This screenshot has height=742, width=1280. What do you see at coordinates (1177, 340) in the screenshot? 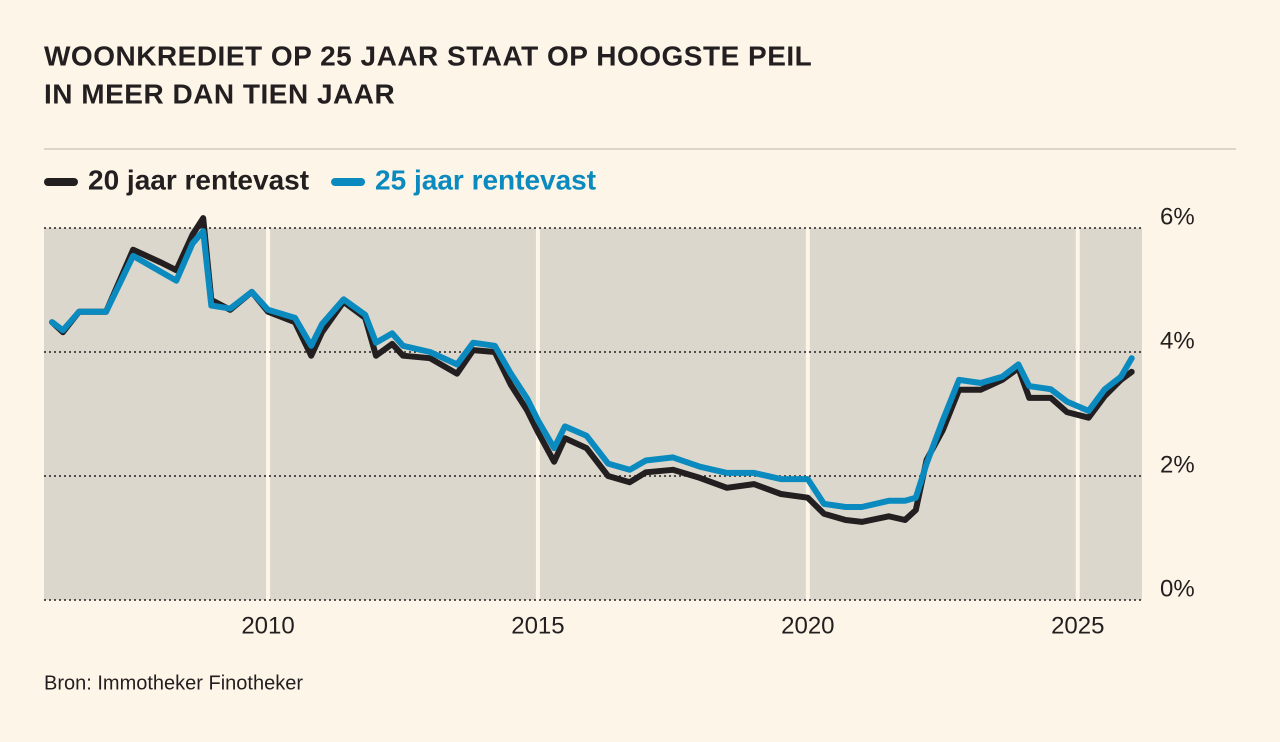
I see `y-tick-label: 4%` at bounding box center [1177, 340].